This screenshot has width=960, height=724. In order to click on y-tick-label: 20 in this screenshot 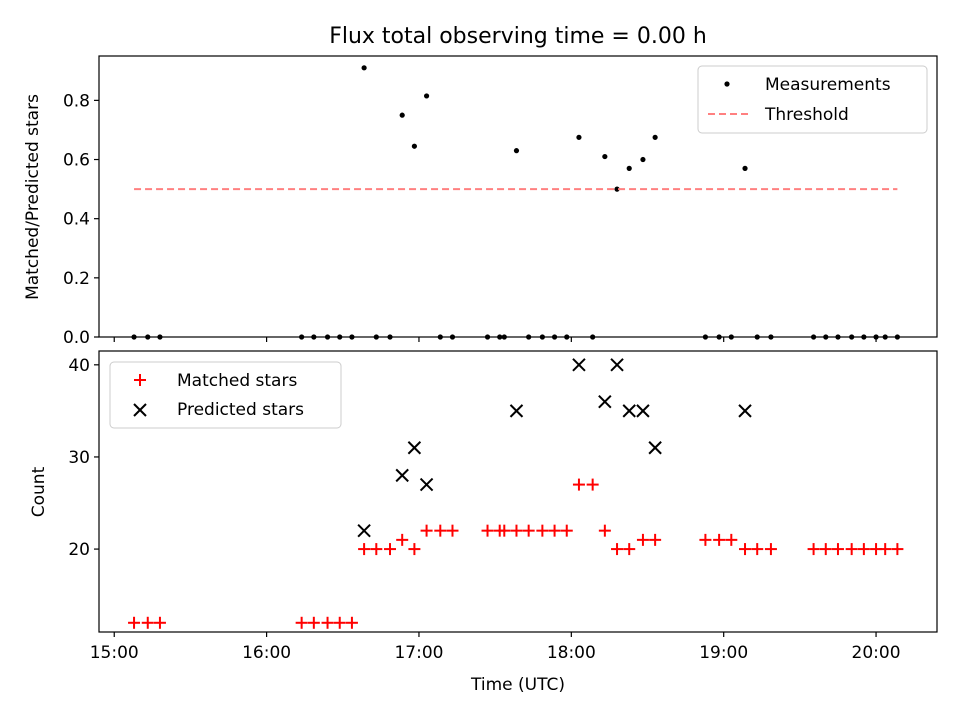, I will do `click(79, 550)`.